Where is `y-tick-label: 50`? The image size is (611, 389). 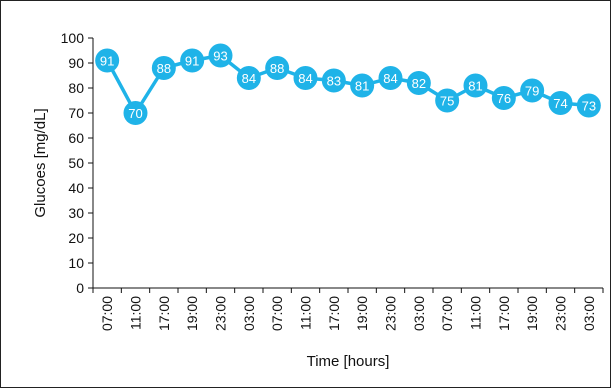 y-tick-label: 50 is located at coordinates (76, 163).